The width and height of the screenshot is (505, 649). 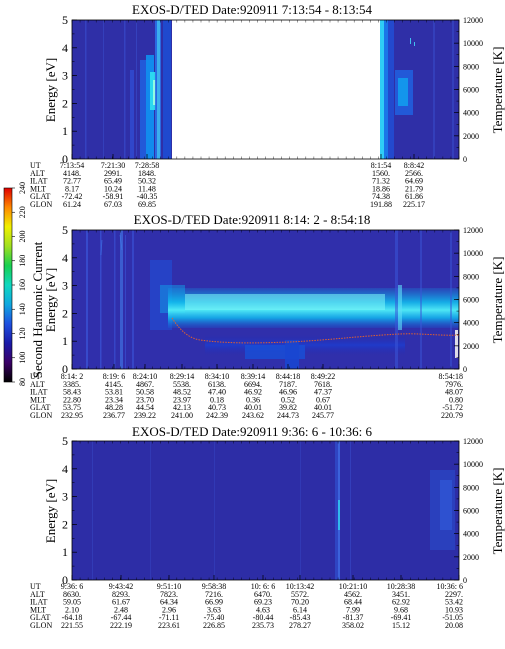 I want to click on orbit-table-cell: 8:29:14, so click(x=182, y=376).